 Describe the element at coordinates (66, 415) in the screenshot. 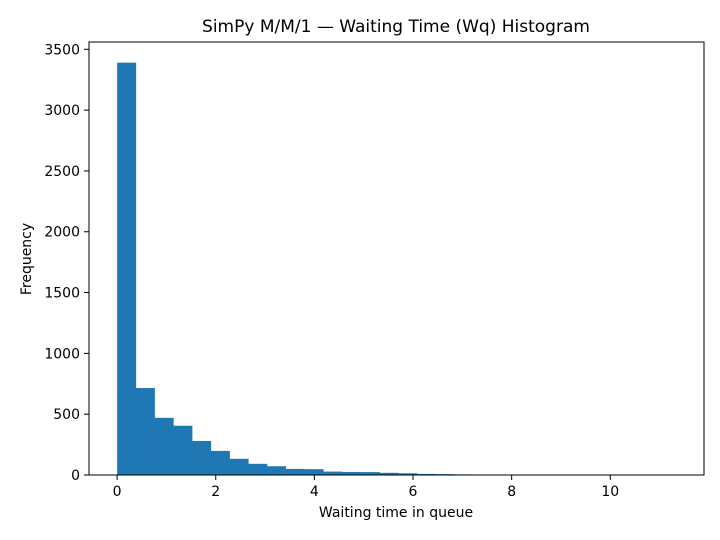

I see `y-tick-label: 500` at that location.